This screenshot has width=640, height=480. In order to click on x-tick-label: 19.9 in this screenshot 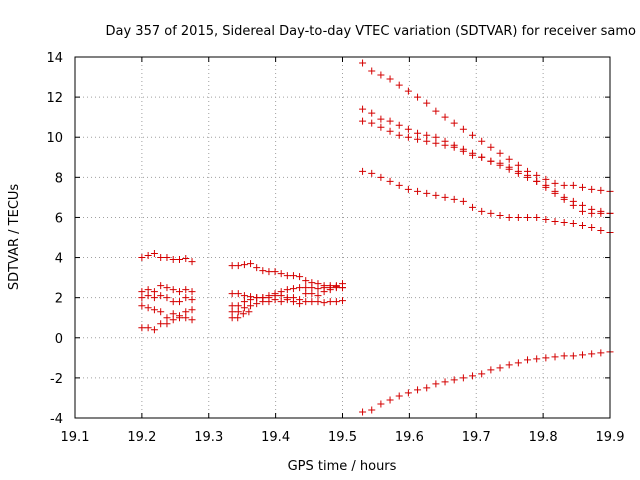, I will do `click(610, 437)`.